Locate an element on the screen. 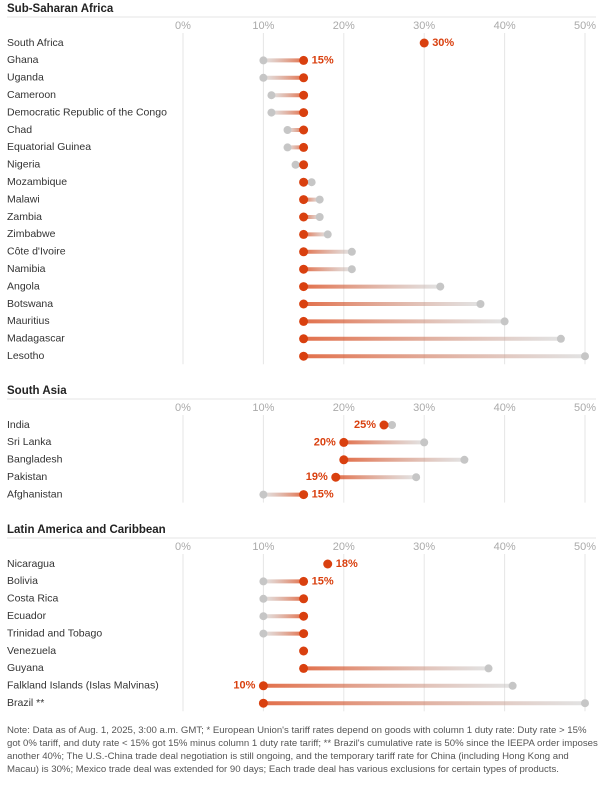 The image size is (603, 800). category-label: Côte d'Ivoire is located at coordinates (36, 252).